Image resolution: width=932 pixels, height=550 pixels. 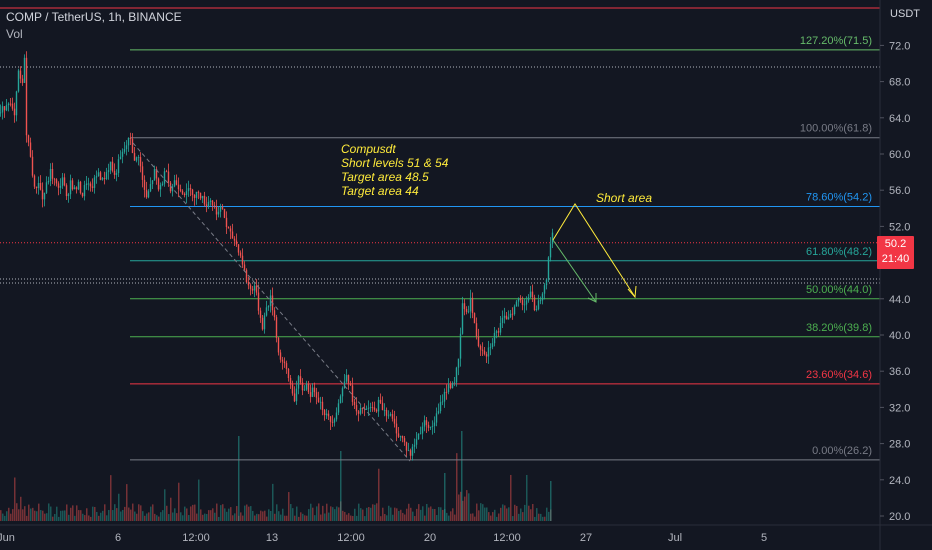 What do you see at coordinates (551, 501) in the screenshot?
I see `volume-spike` at bounding box center [551, 501].